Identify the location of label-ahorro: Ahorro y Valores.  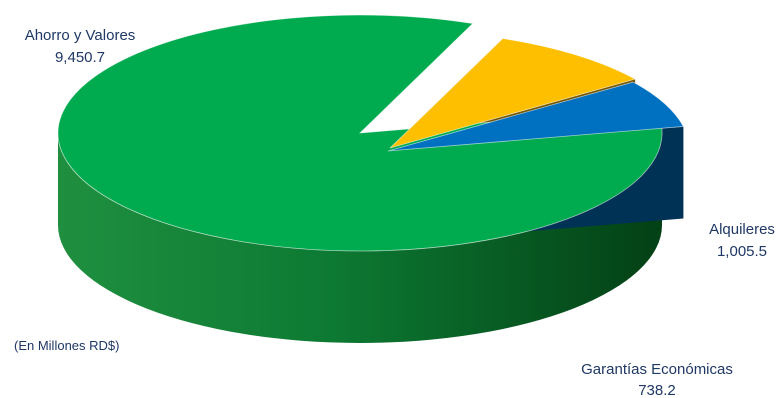
(80, 35).